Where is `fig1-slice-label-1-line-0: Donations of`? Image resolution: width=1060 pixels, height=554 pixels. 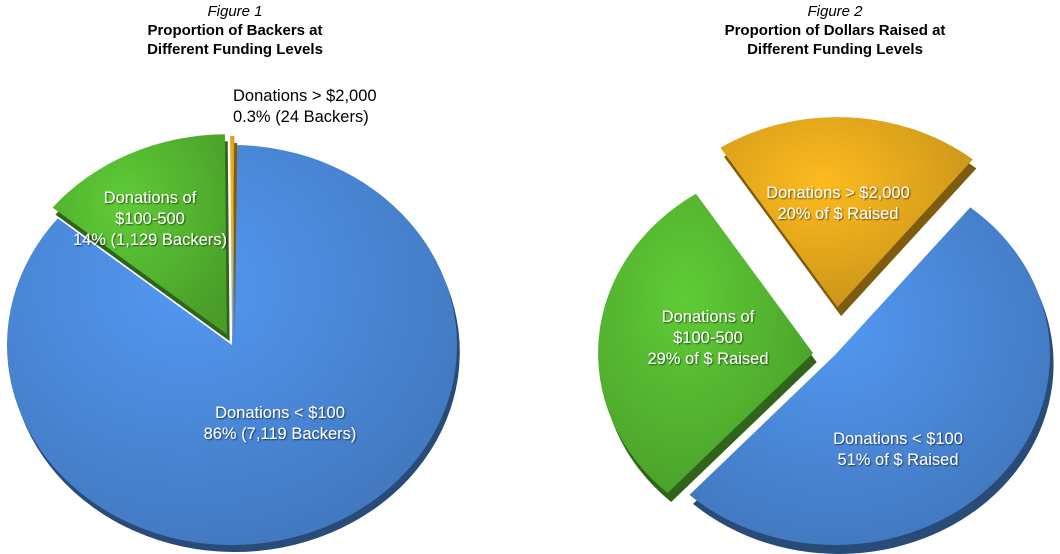
fig1-slice-label-1-line-0: Donations of is located at coordinates (150, 198).